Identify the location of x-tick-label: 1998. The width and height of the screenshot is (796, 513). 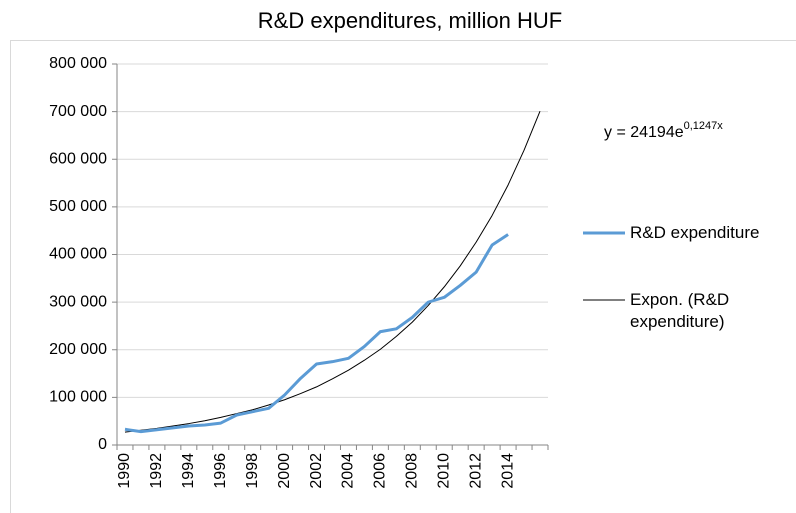
(252, 471).